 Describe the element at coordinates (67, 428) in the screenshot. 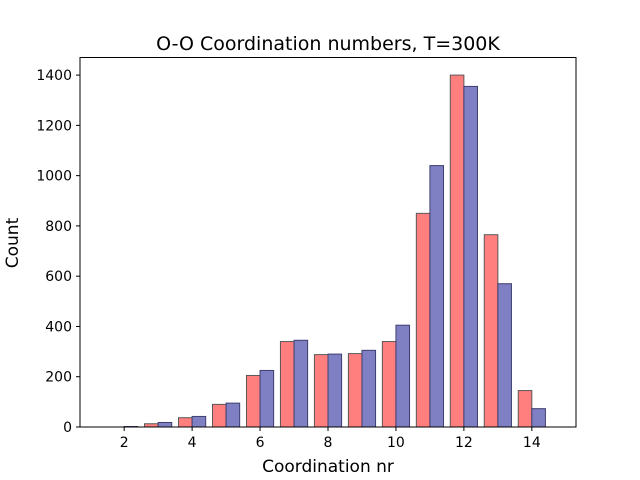

I see `y-tick-label: 0` at that location.